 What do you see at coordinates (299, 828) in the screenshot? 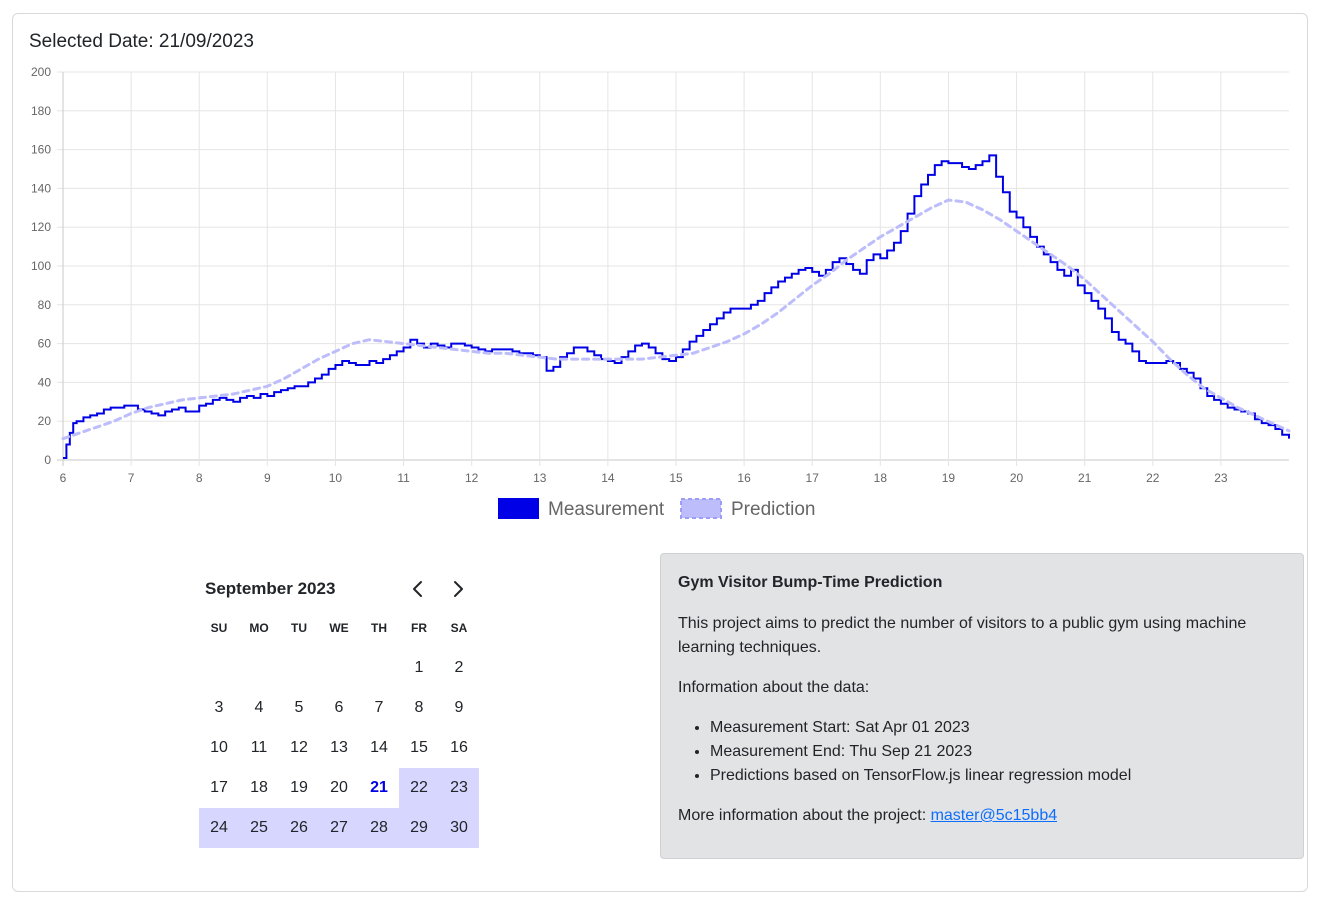
I see `calendar-day: 26` at bounding box center [299, 828].